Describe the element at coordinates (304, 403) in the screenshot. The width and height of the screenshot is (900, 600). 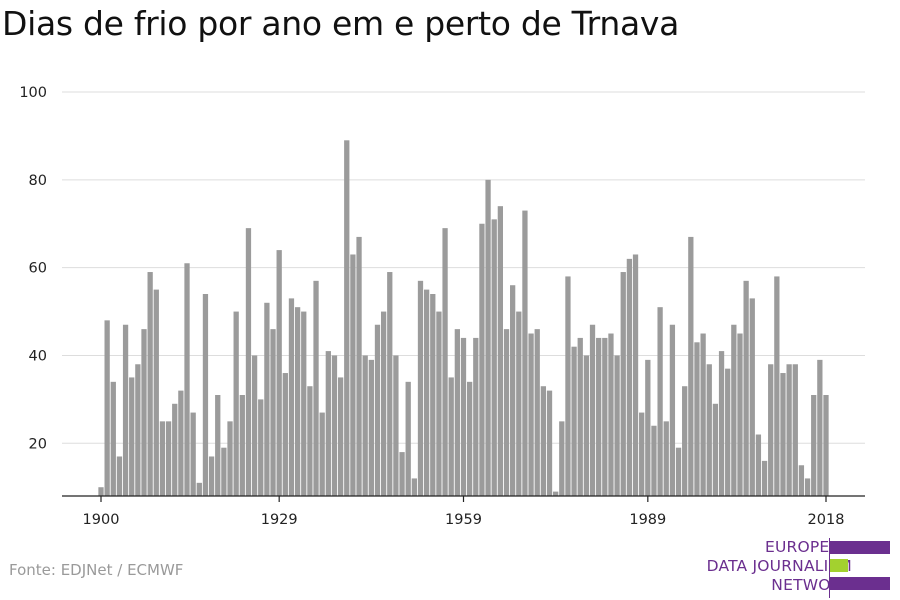
I see `bar-1933` at that location.